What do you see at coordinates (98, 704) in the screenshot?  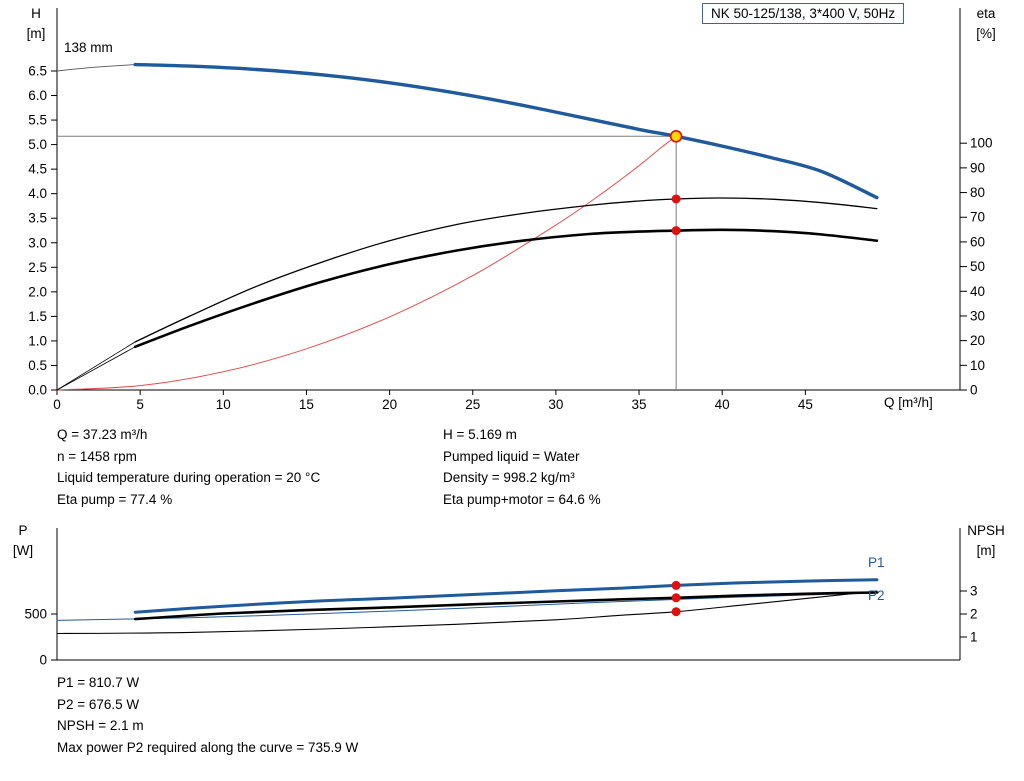 I see `info-p2: P2 = 676.5 W` at bounding box center [98, 704].